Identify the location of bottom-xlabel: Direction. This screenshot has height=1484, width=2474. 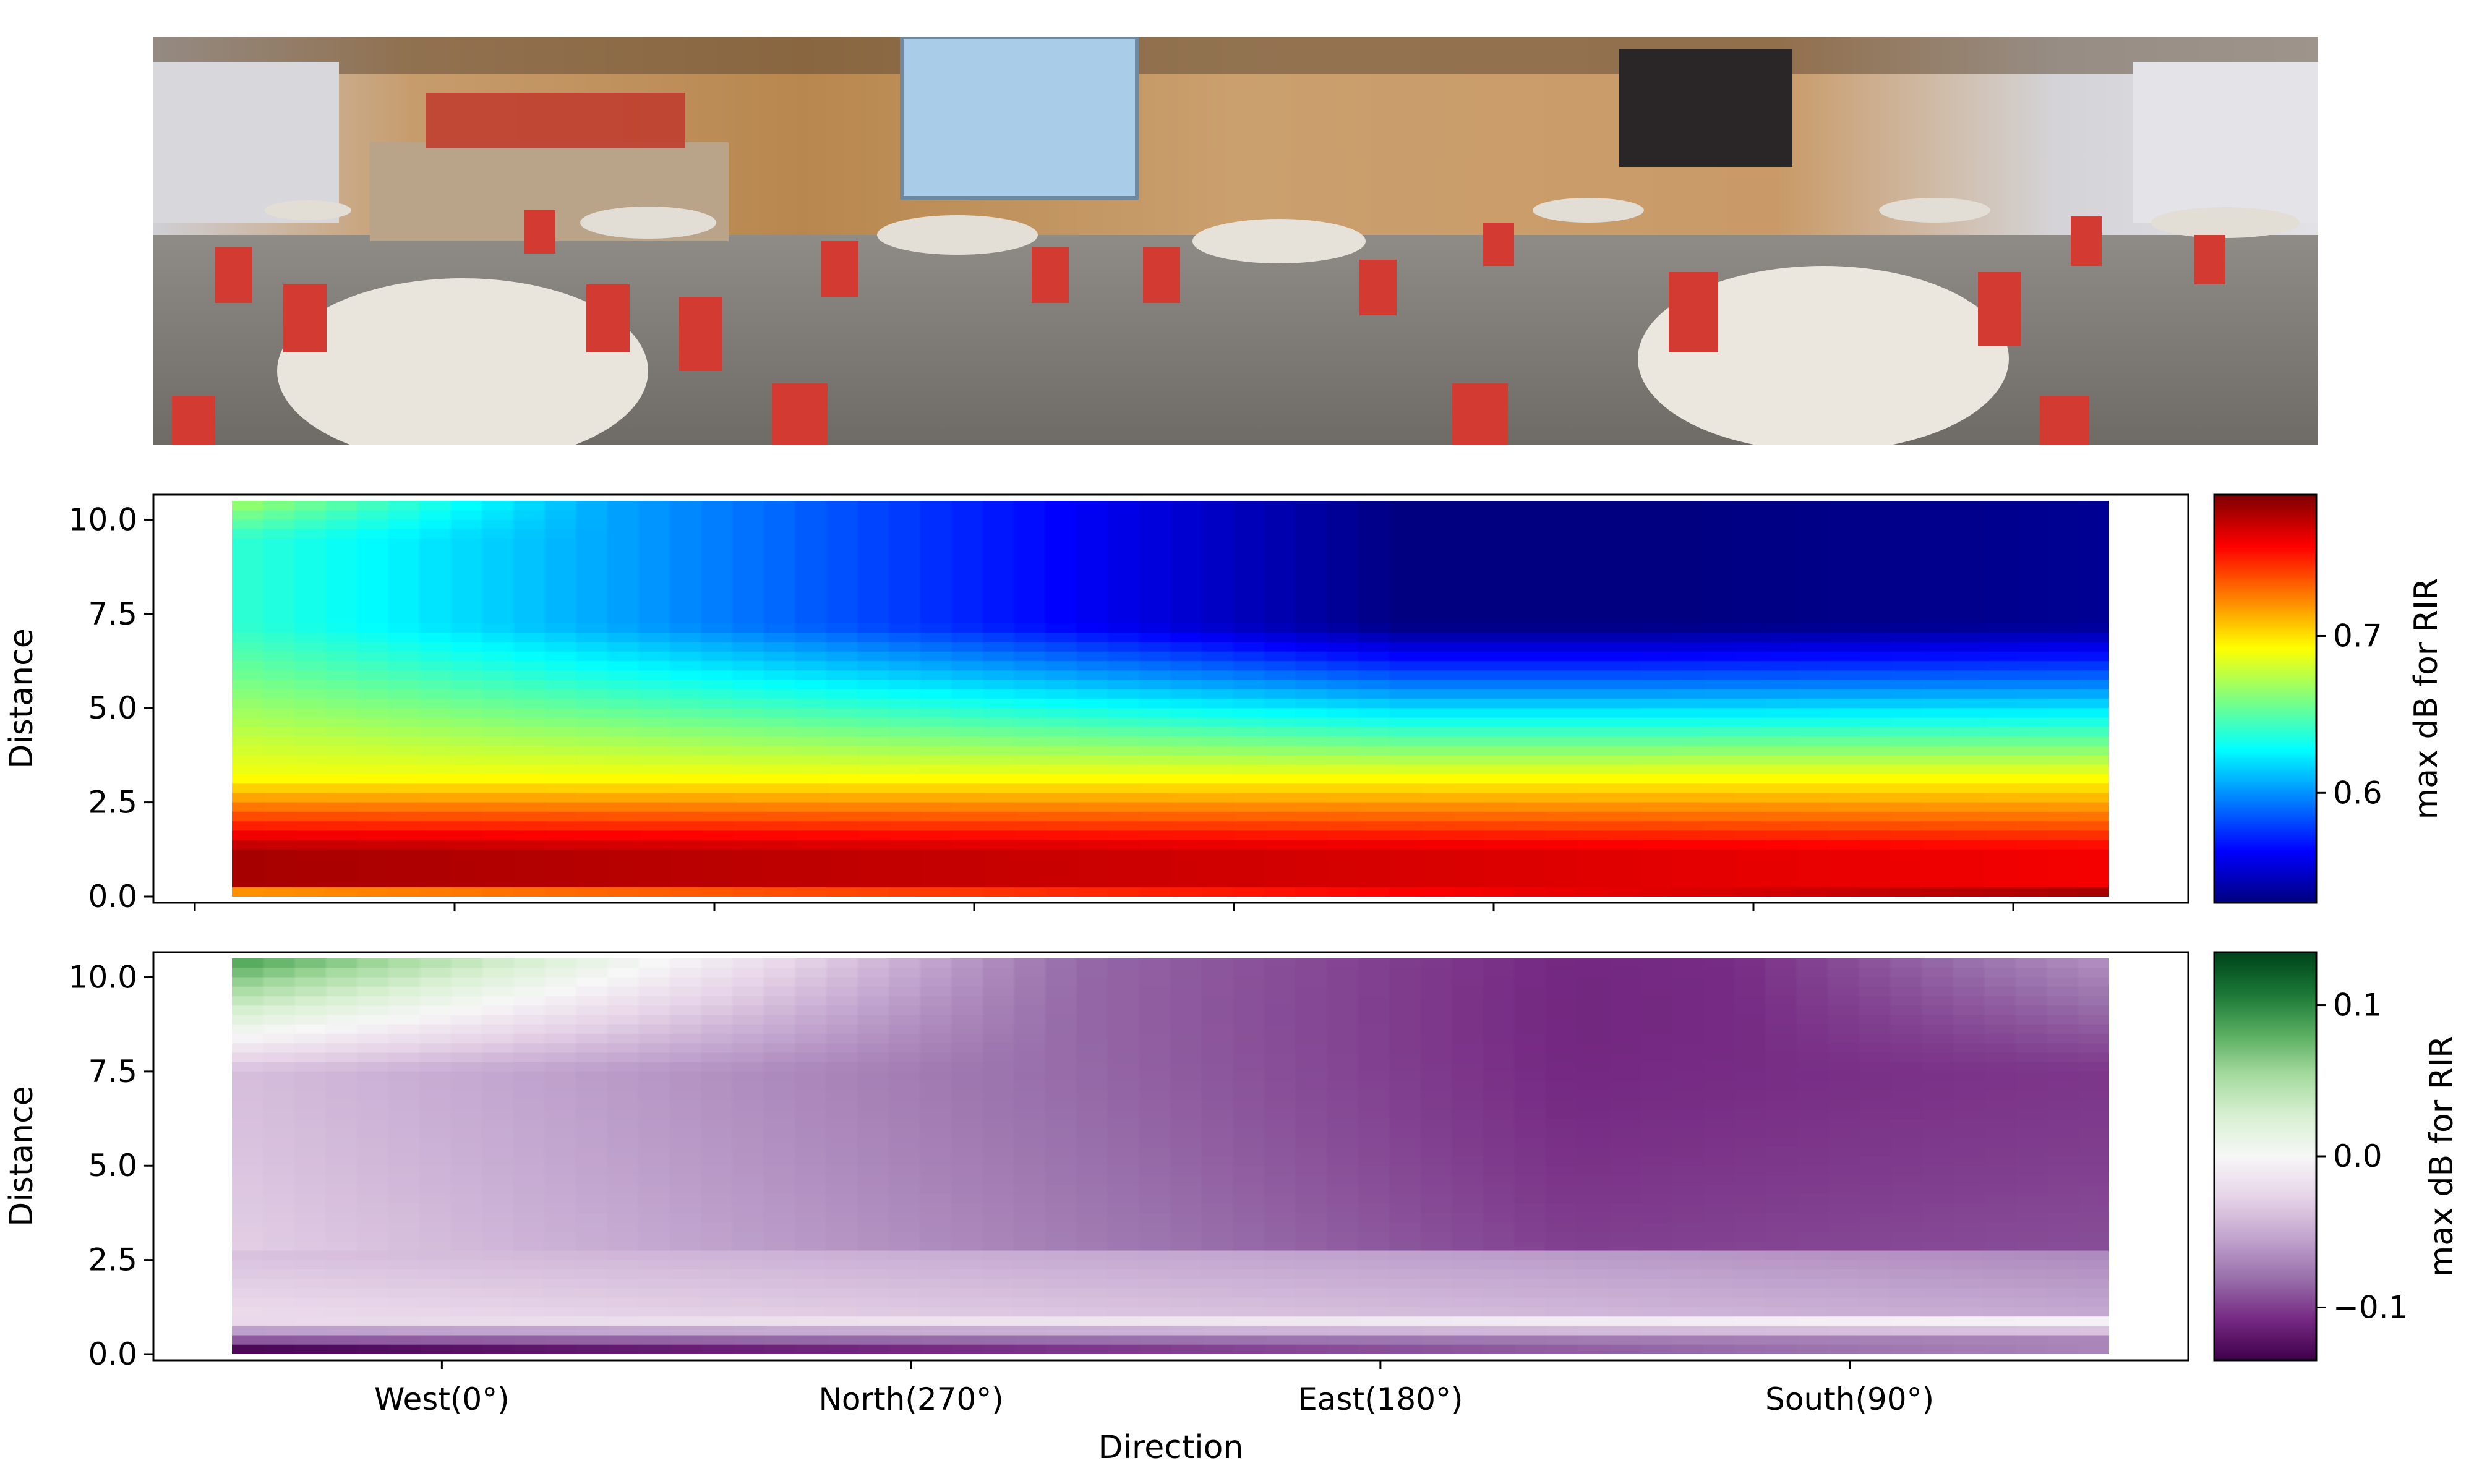
(1171, 1447).